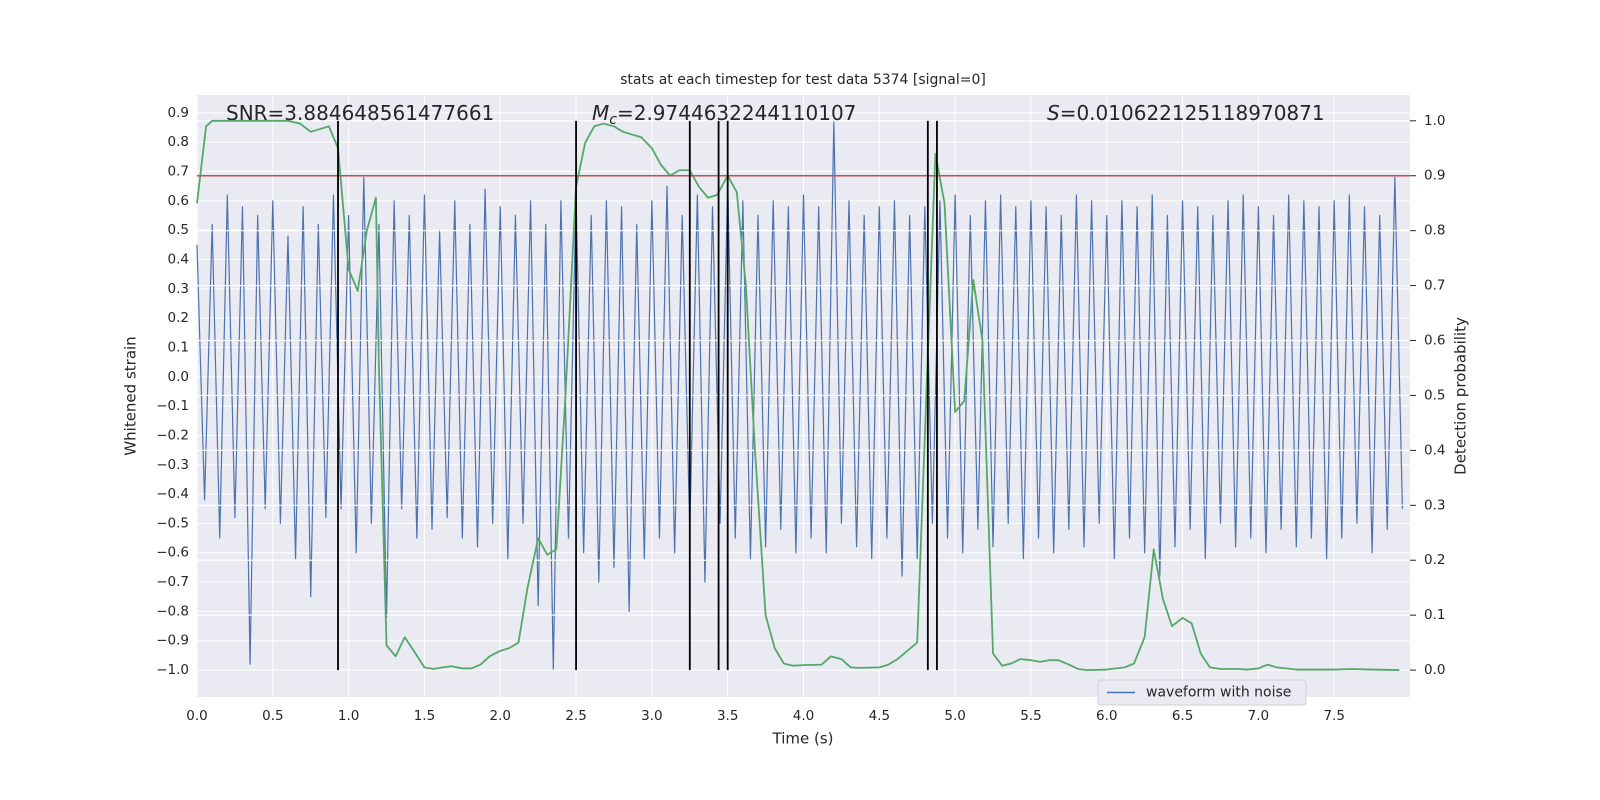  I want to click on y-tick-label: −0.9, so click(172, 641).